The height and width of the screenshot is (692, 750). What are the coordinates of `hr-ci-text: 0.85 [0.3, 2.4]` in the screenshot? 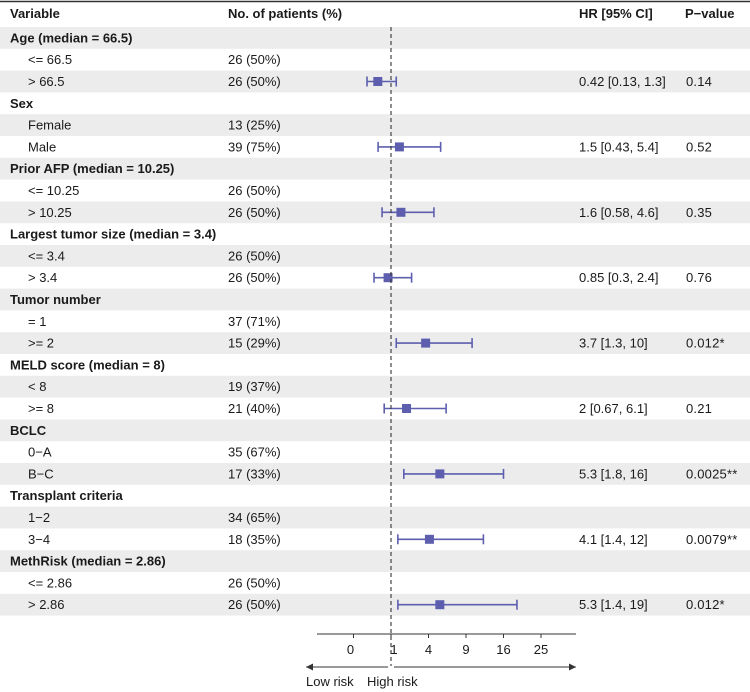 It's located at (619, 277).